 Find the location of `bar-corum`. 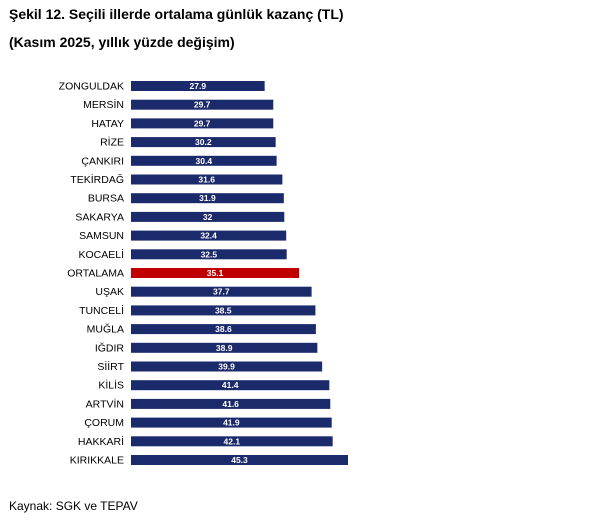

bar-corum is located at coordinates (231, 422).